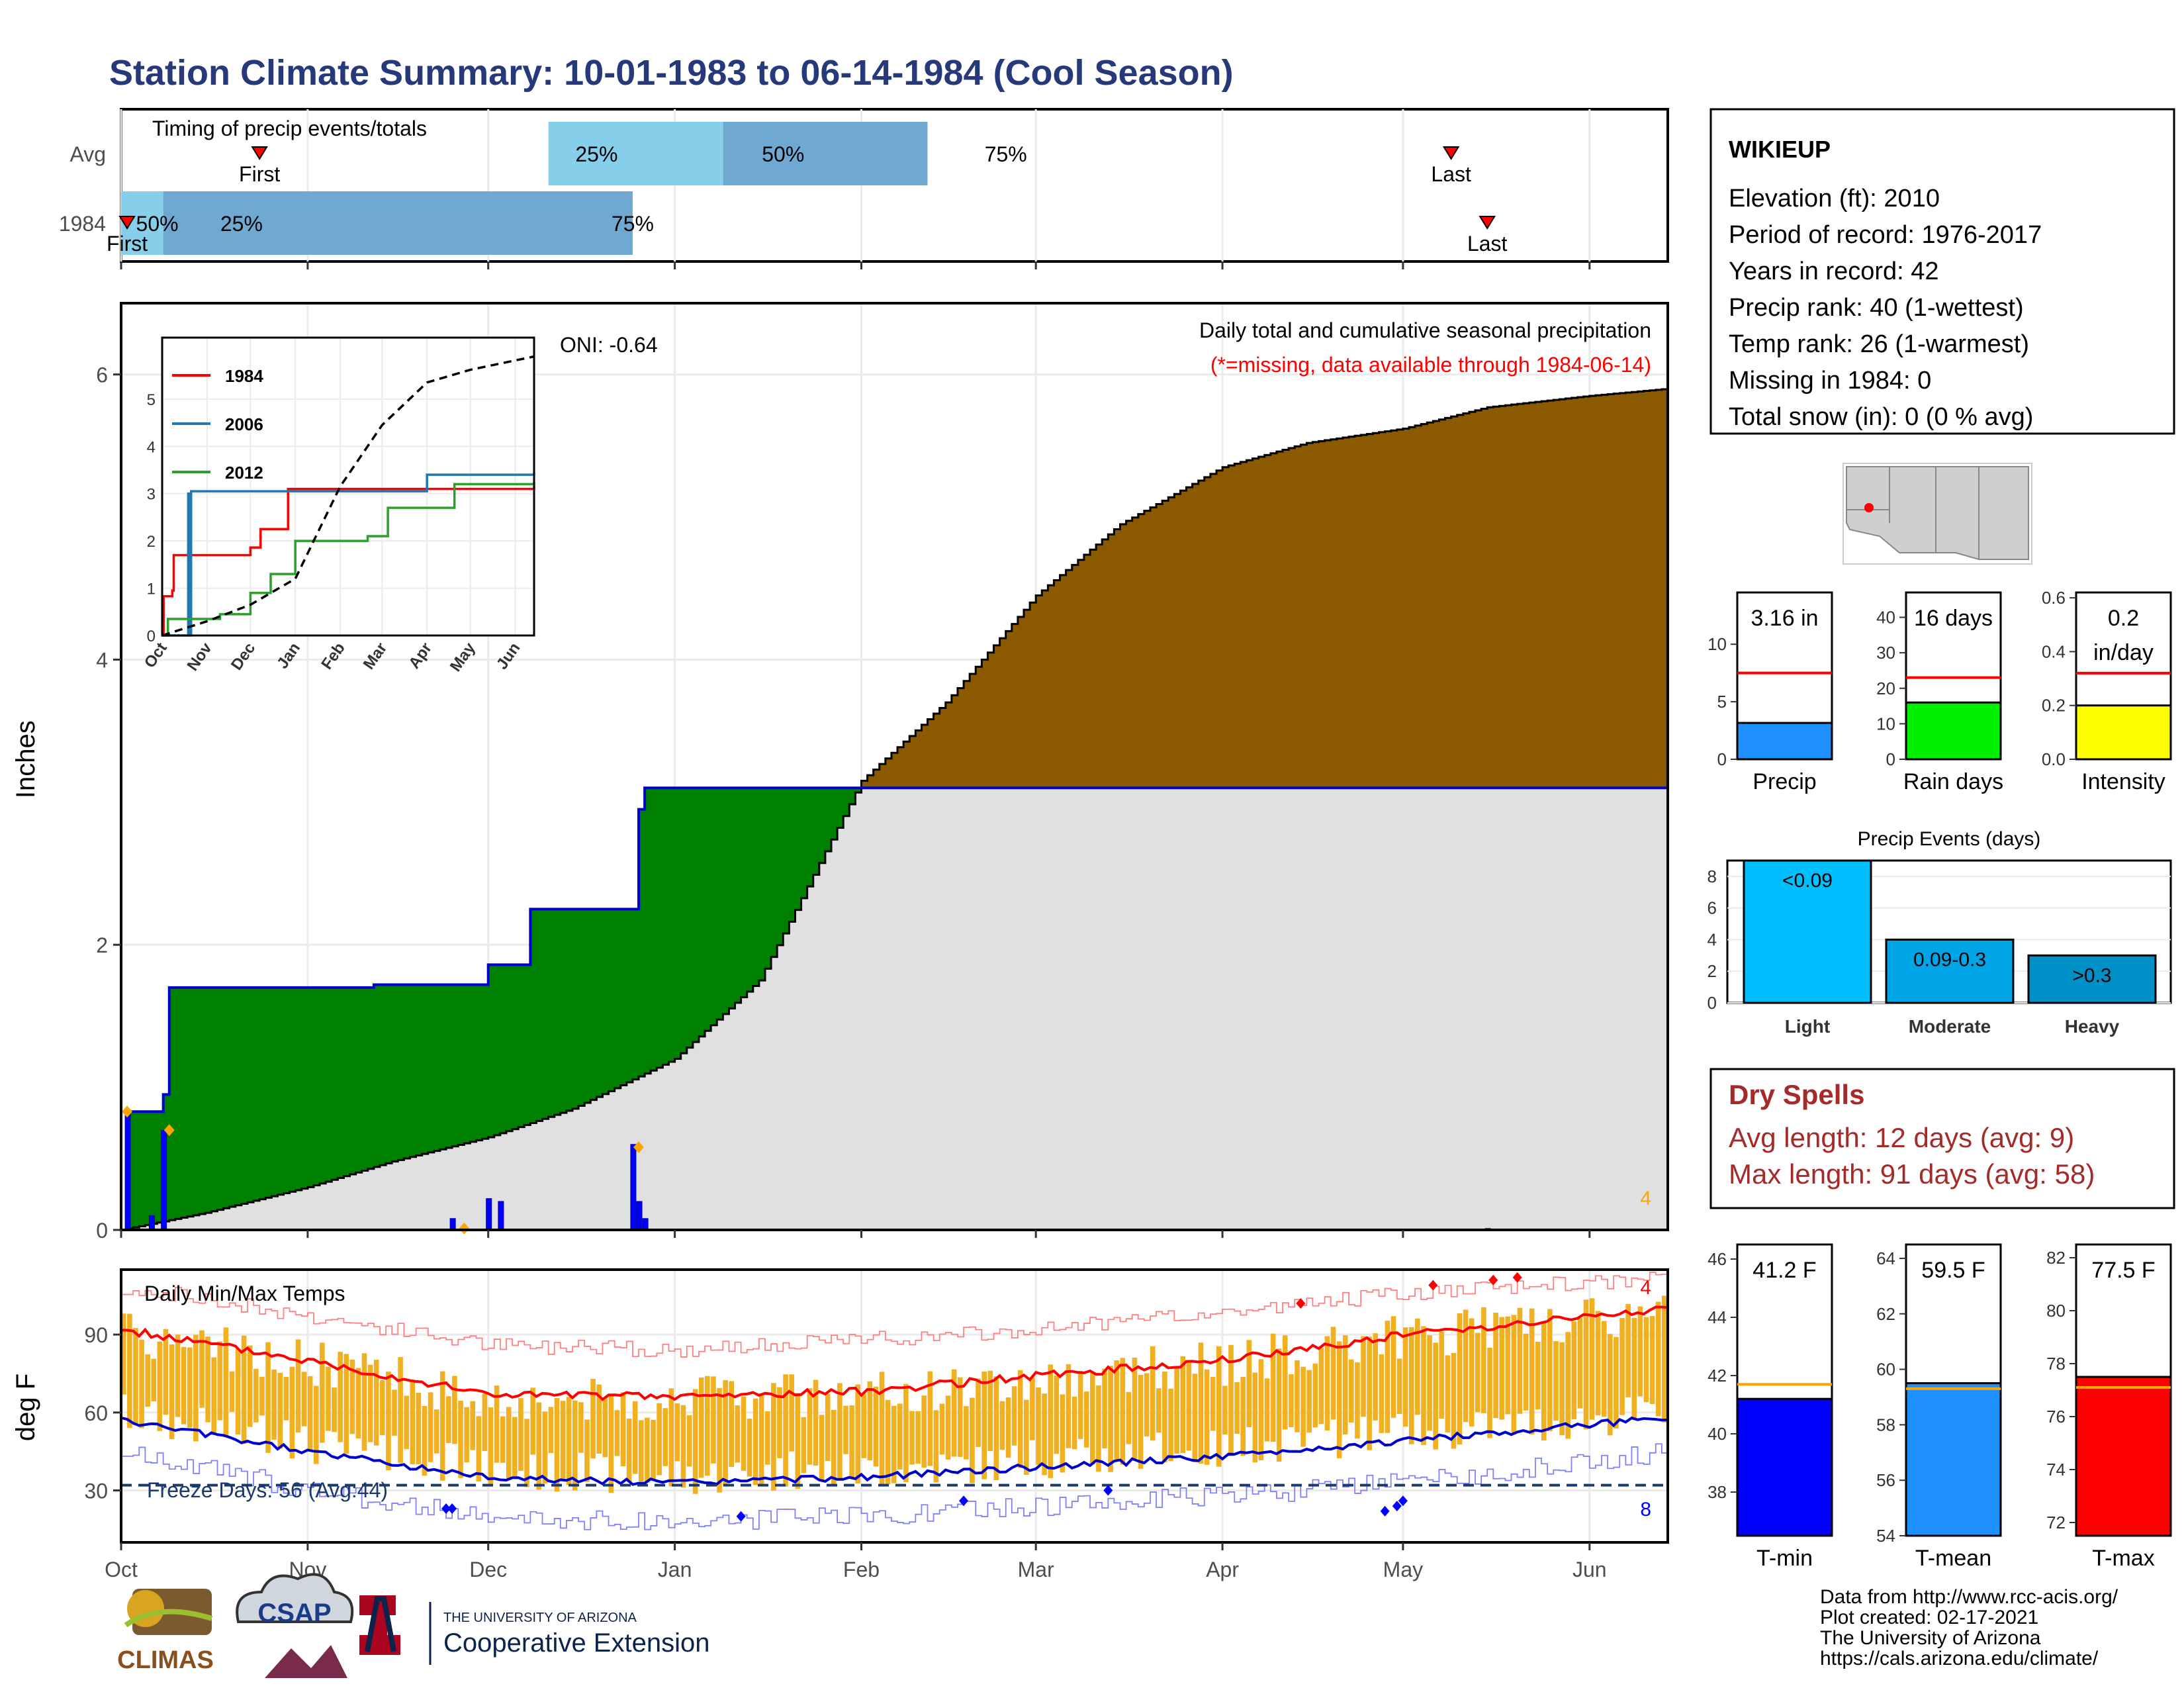  What do you see at coordinates (1717, 1434) in the screenshot?
I see `tmin-bar-chart-ytick: 40` at bounding box center [1717, 1434].